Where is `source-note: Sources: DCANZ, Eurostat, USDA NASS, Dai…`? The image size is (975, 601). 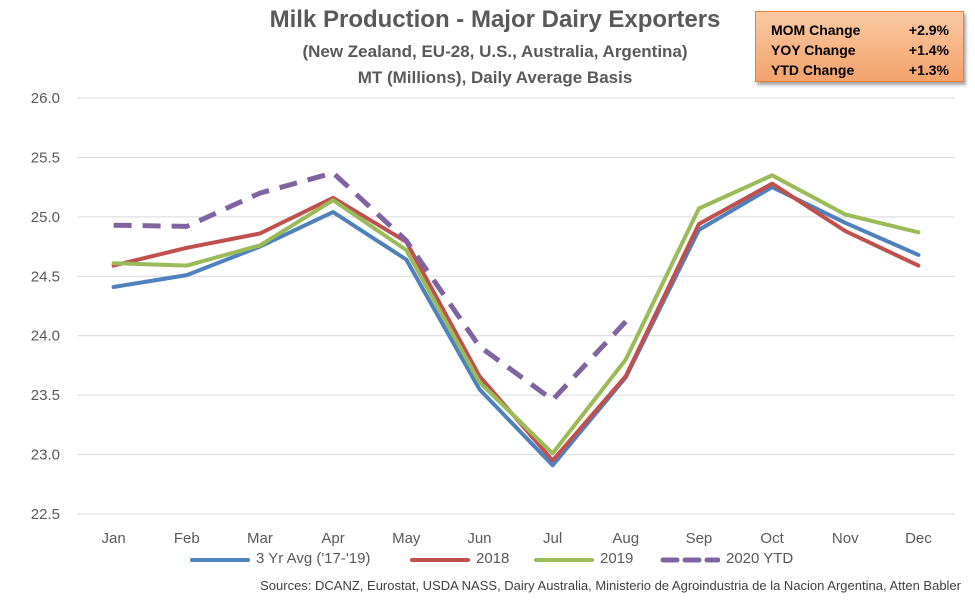
source-note: Sources: DCANZ, Eurostat, USDA NASS, Dai… is located at coordinates (610, 585).